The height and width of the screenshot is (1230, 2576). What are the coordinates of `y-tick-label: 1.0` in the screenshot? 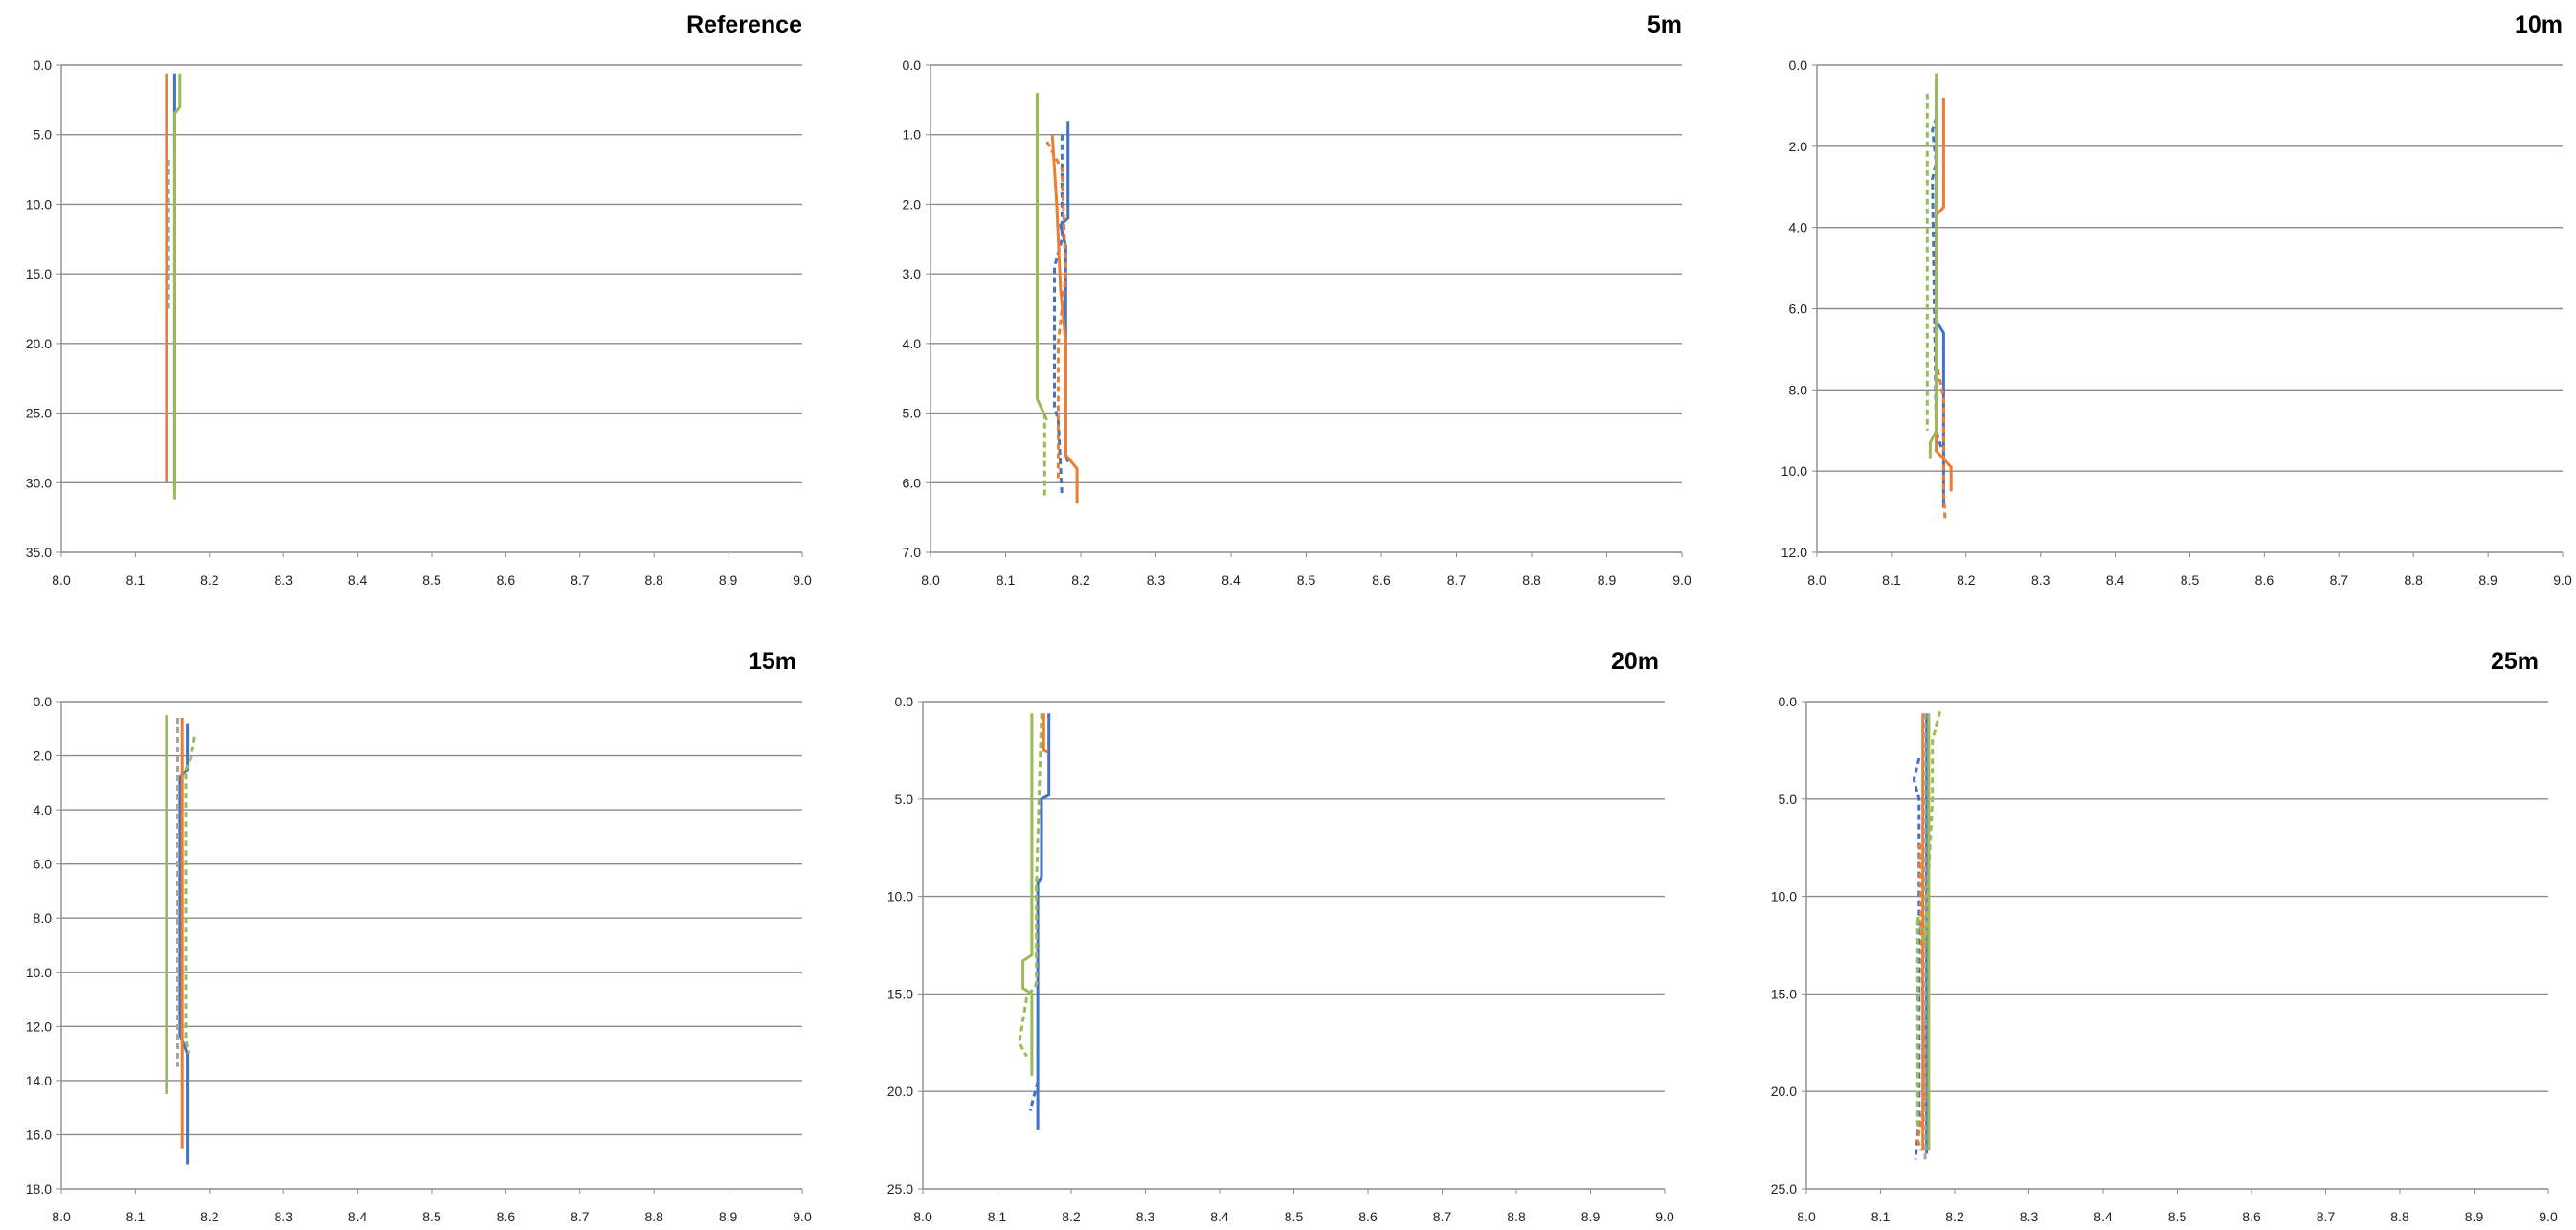 It's located at (913, 135).